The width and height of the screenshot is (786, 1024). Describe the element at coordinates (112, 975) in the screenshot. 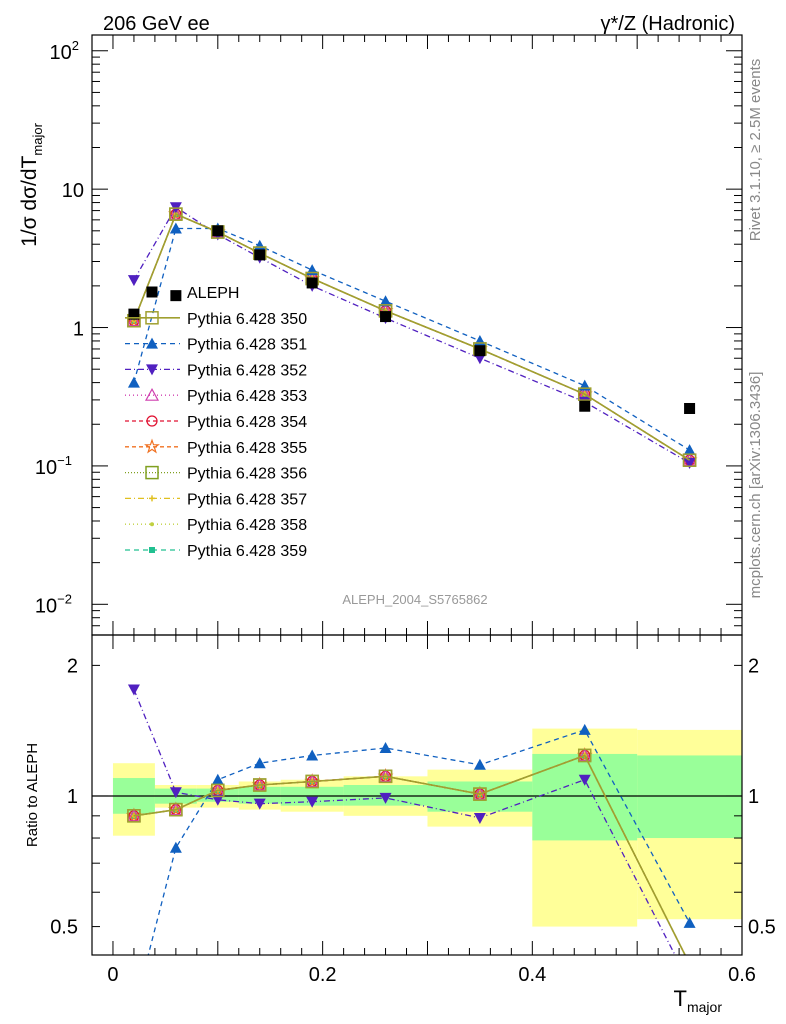

I see `x-tick-label: 0` at that location.